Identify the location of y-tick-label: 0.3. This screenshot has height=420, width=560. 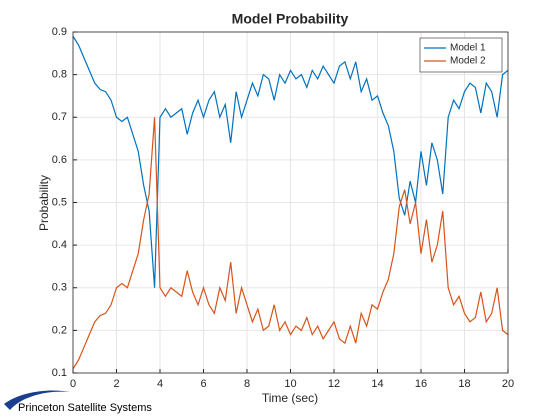
(59, 288).